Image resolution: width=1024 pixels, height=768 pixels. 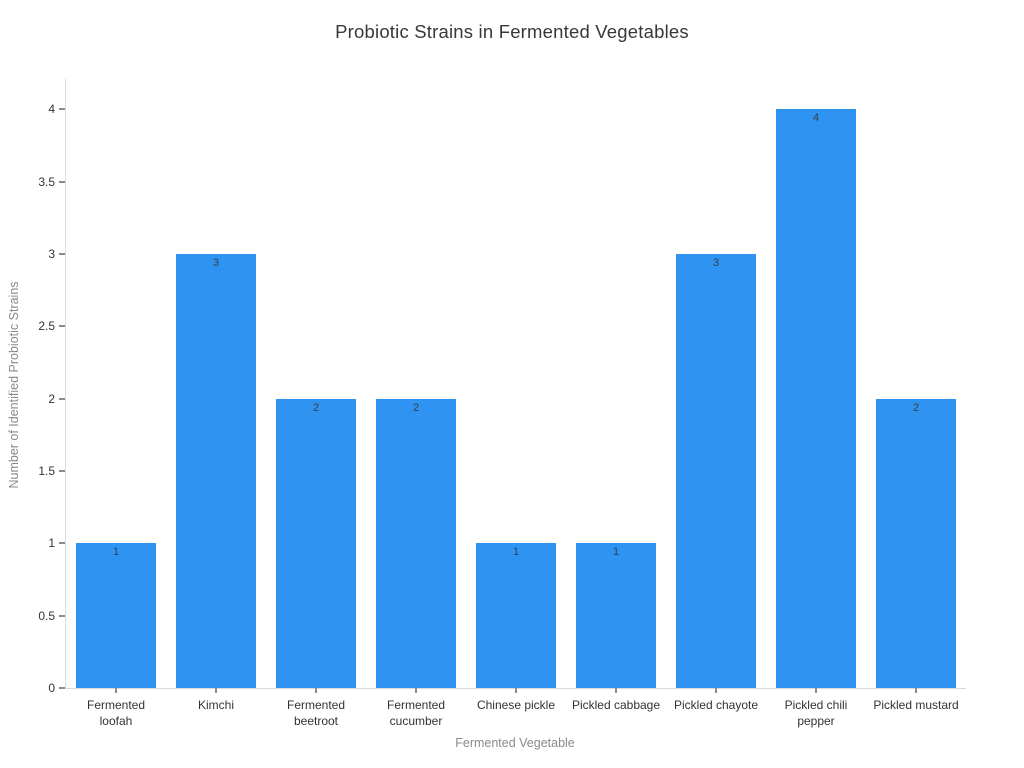 What do you see at coordinates (916, 705) in the screenshot?
I see `x-axis-category-label: Pickled mustard` at bounding box center [916, 705].